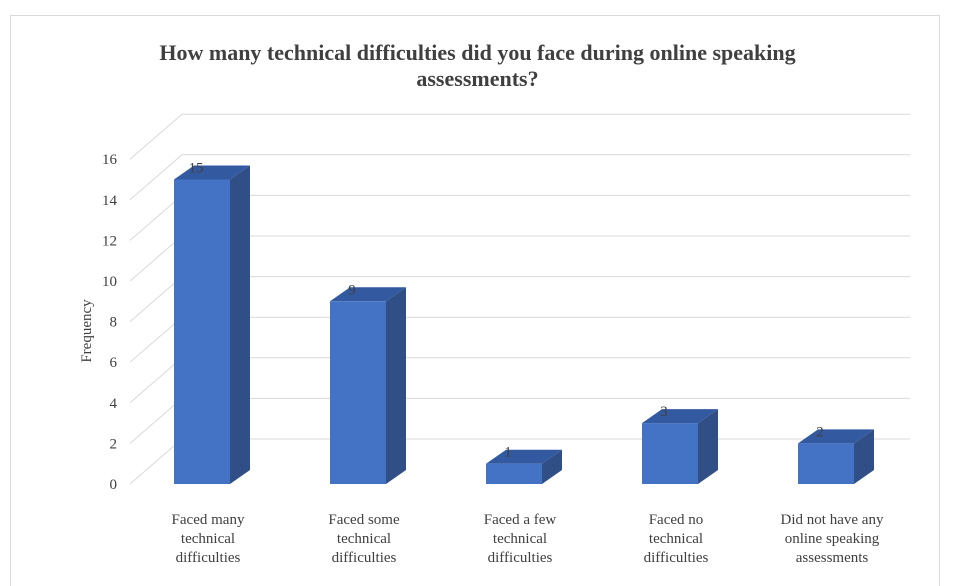 This screenshot has height=586, width=955. Describe the element at coordinates (508, 453) in the screenshot. I see `data-label: 1` at that location.